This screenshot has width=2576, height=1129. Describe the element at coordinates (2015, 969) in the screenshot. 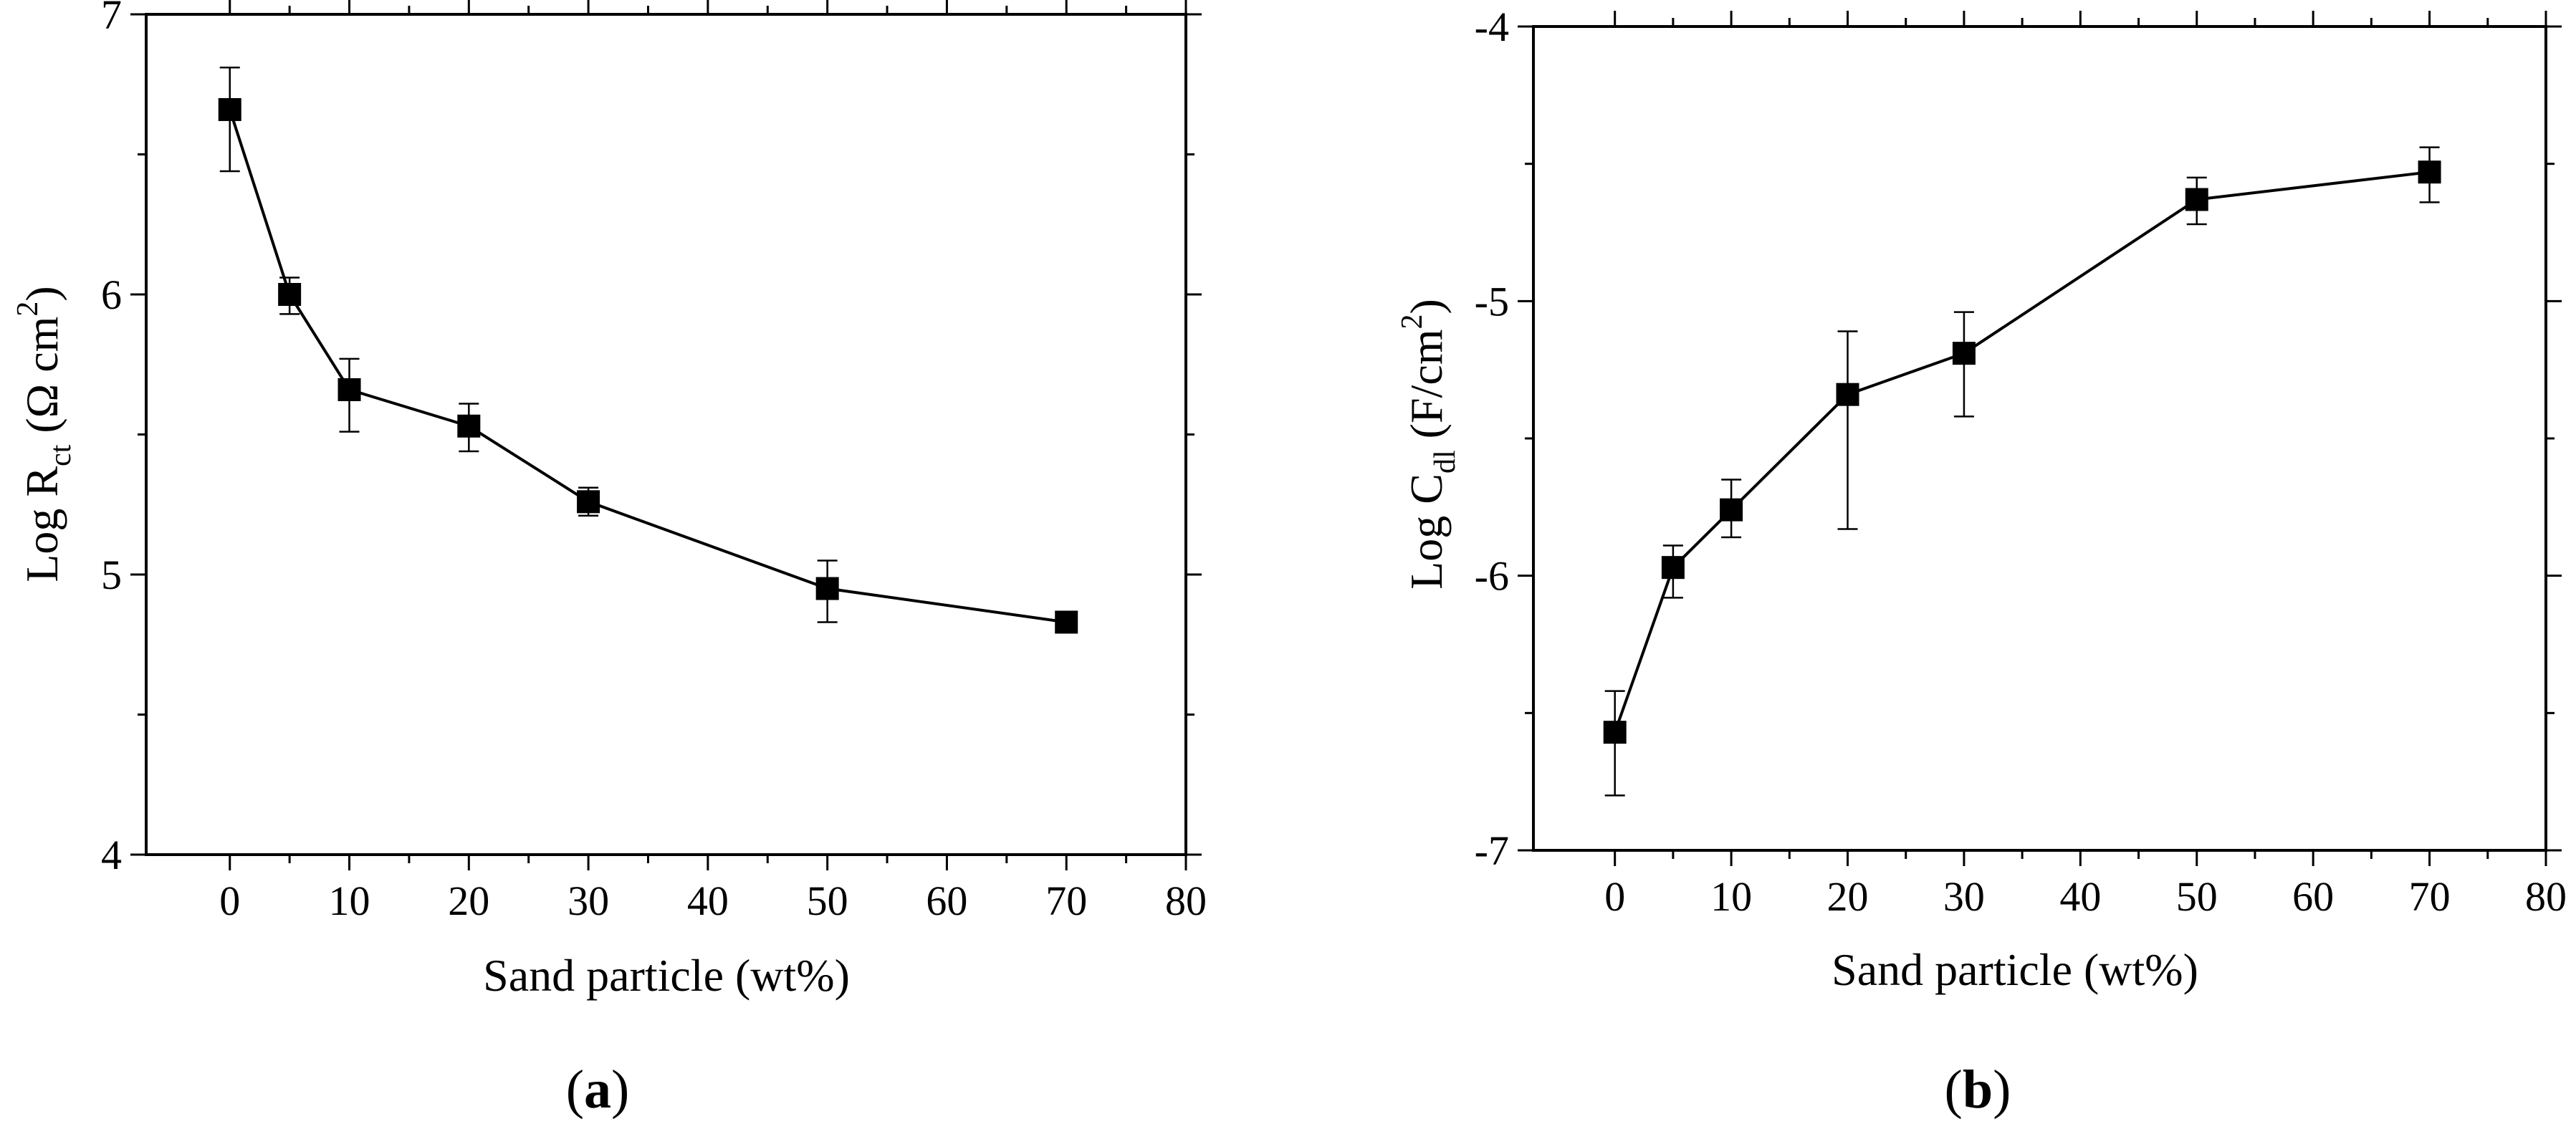

I see `x-axis-label-b: Sand particle (wt%)` at that location.